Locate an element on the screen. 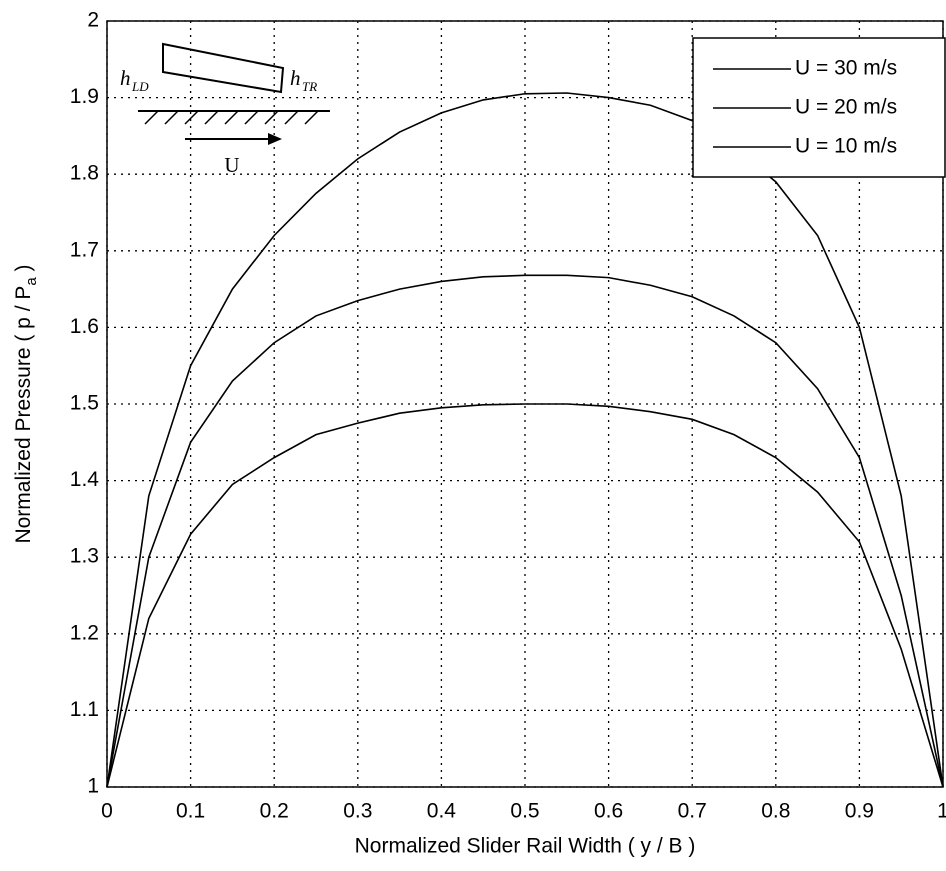 The width and height of the screenshot is (946, 871). slider-shape is located at coordinates (223, 68).